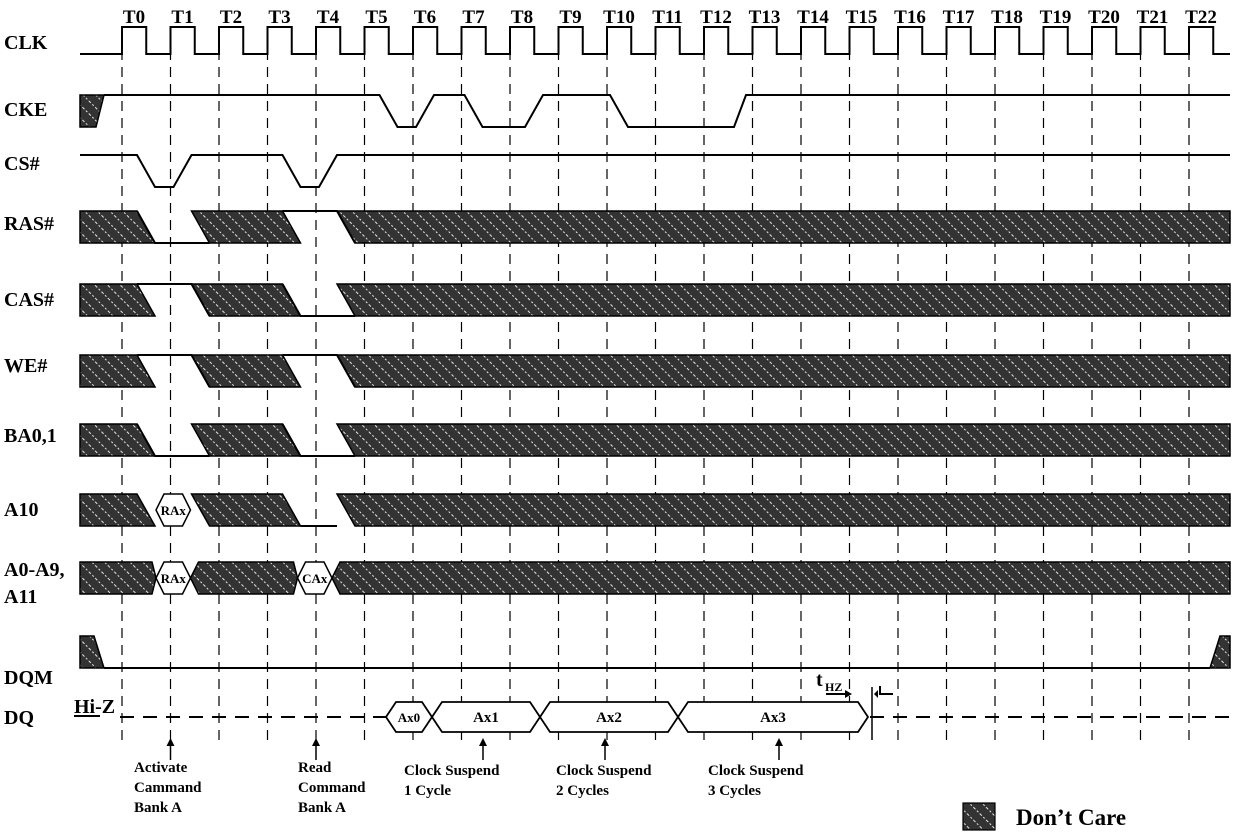  What do you see at coordinates (92, 111) in the screenshot?
I see `cke-dont-care` at bounding box center [92, 111].